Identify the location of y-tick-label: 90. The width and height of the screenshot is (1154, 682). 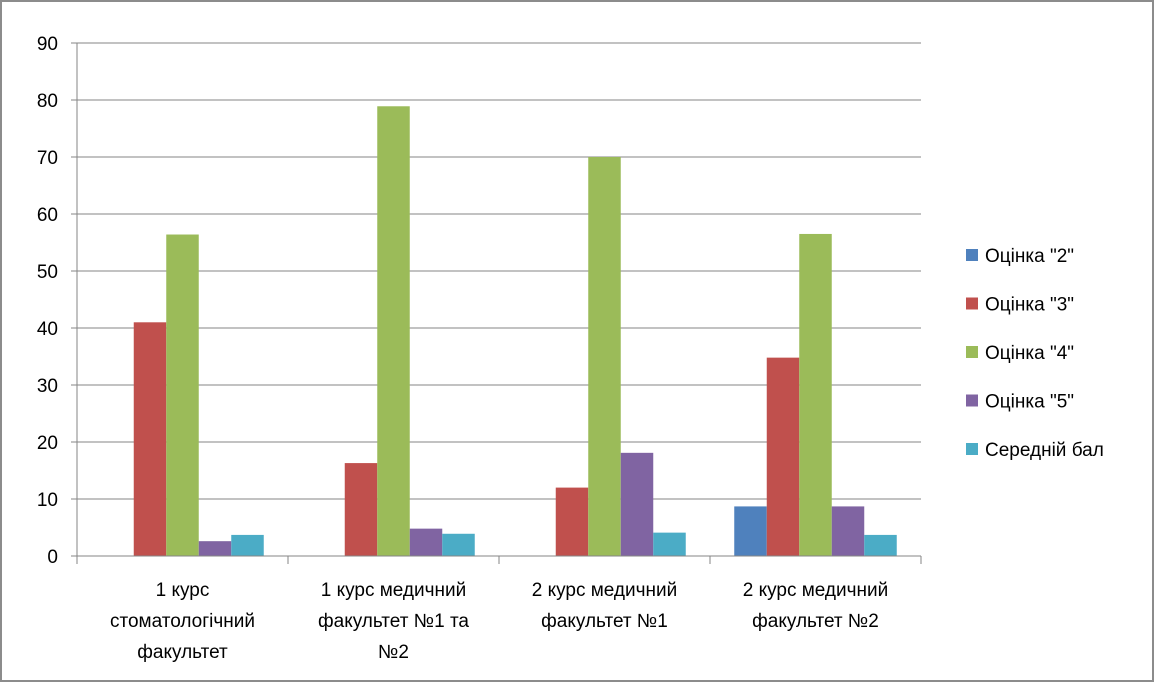
(47, 44).